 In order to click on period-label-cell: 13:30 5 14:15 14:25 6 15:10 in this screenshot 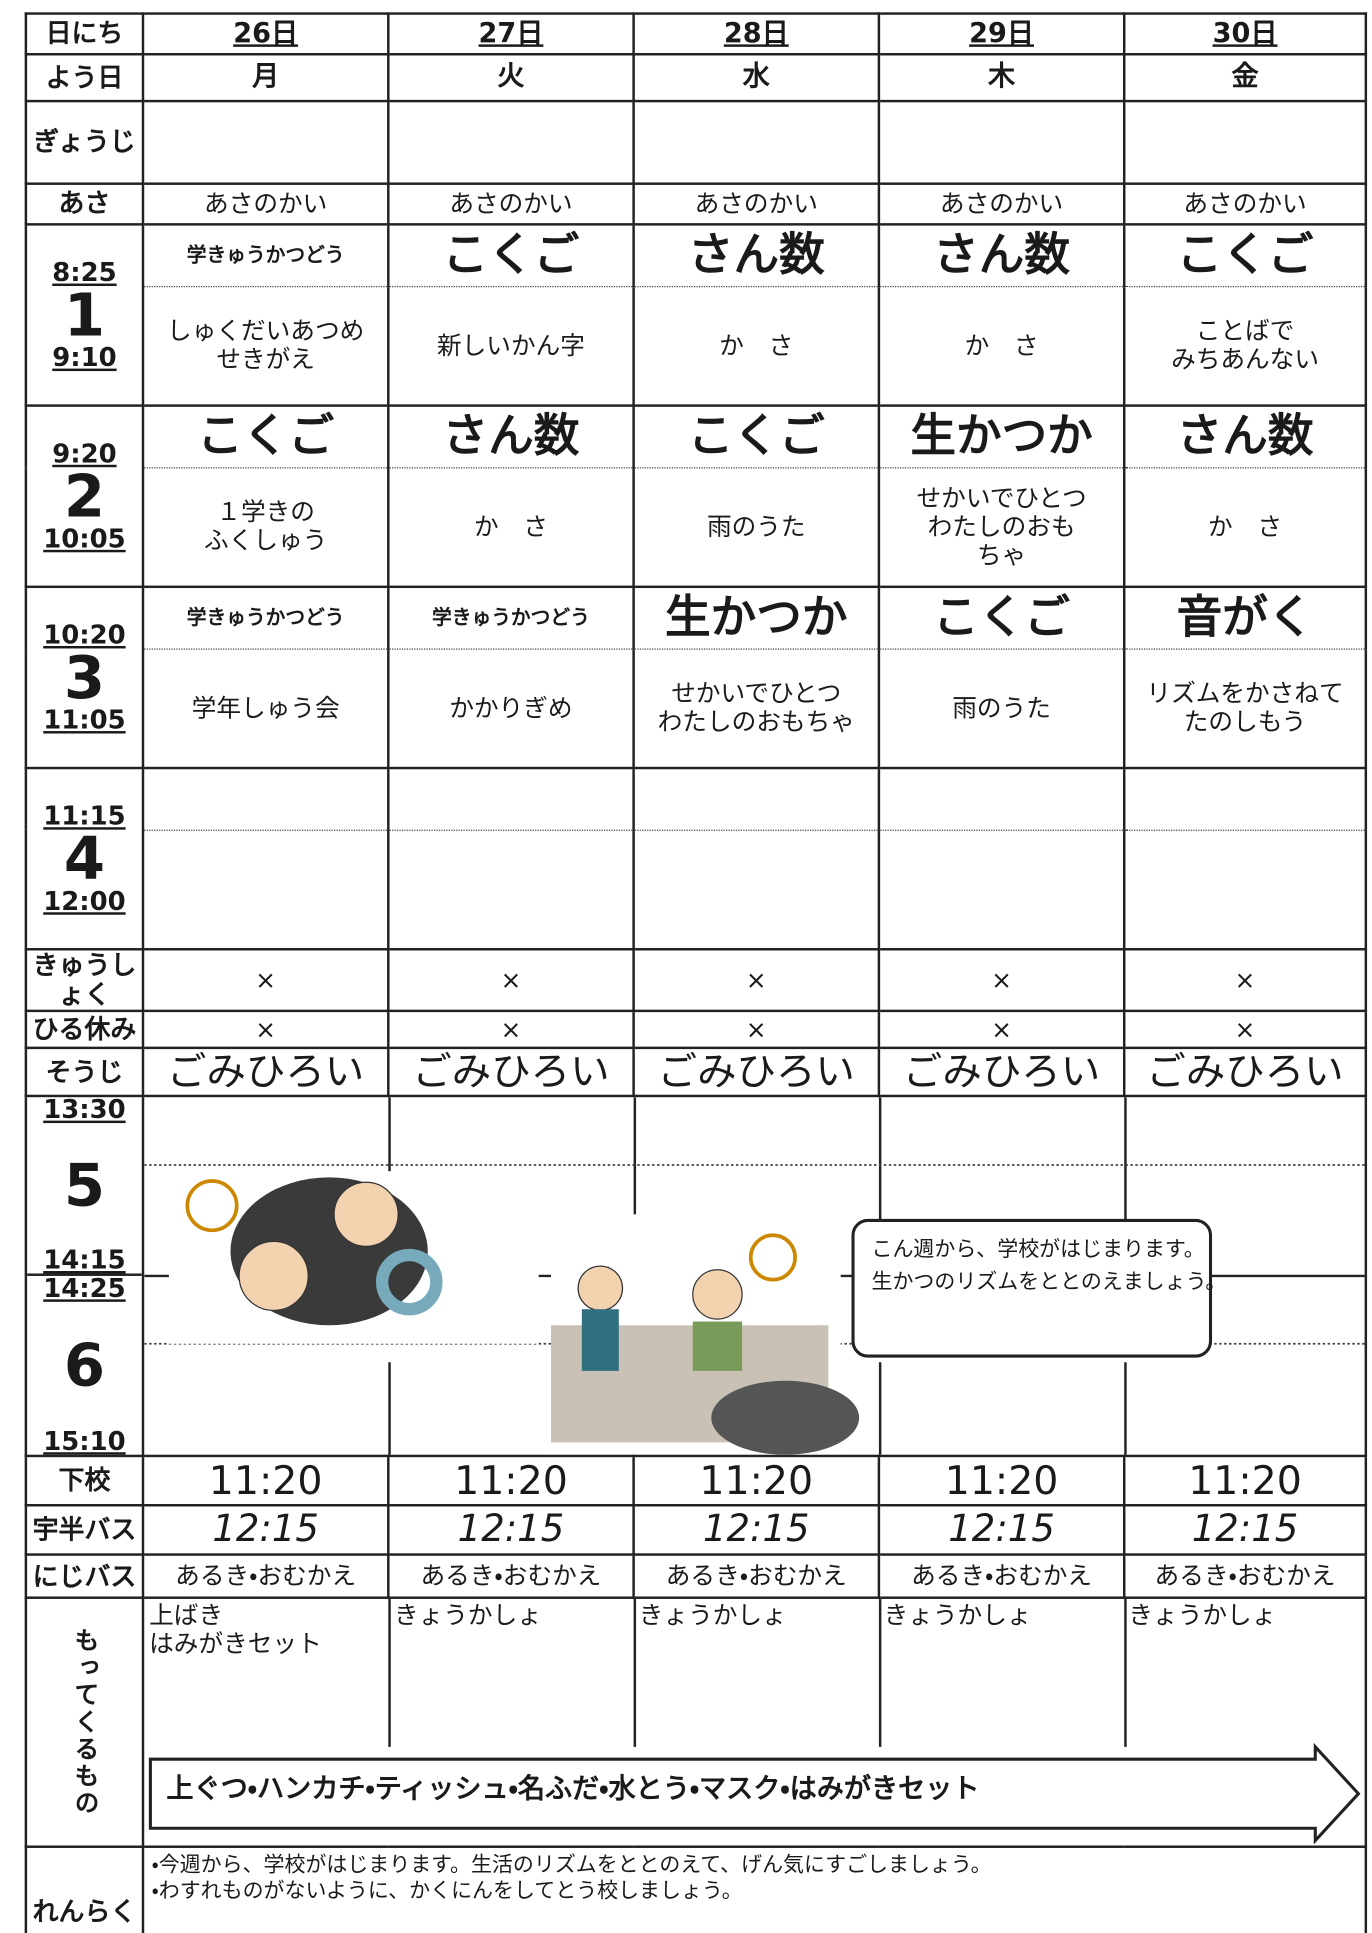, I will do `click(84, 1276)`.